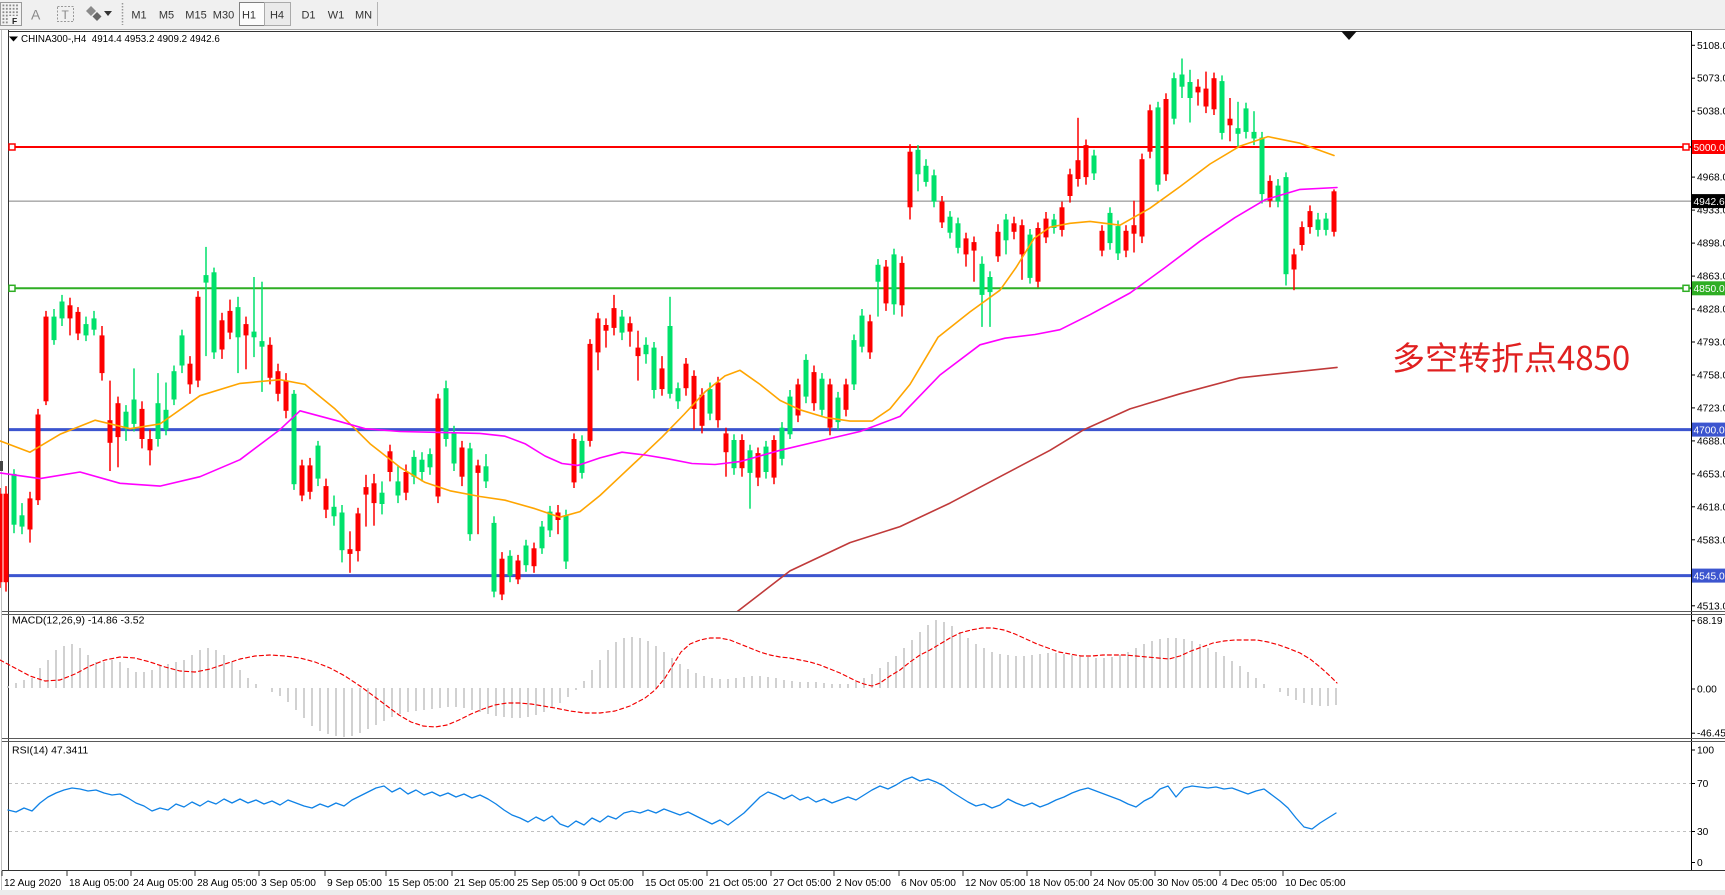 Image resolution: width=1725 pixels, height=895 pixels. Describe the element at coordinates (1700, 863) in the screenshot. I see `svg-text: 0` at that location.